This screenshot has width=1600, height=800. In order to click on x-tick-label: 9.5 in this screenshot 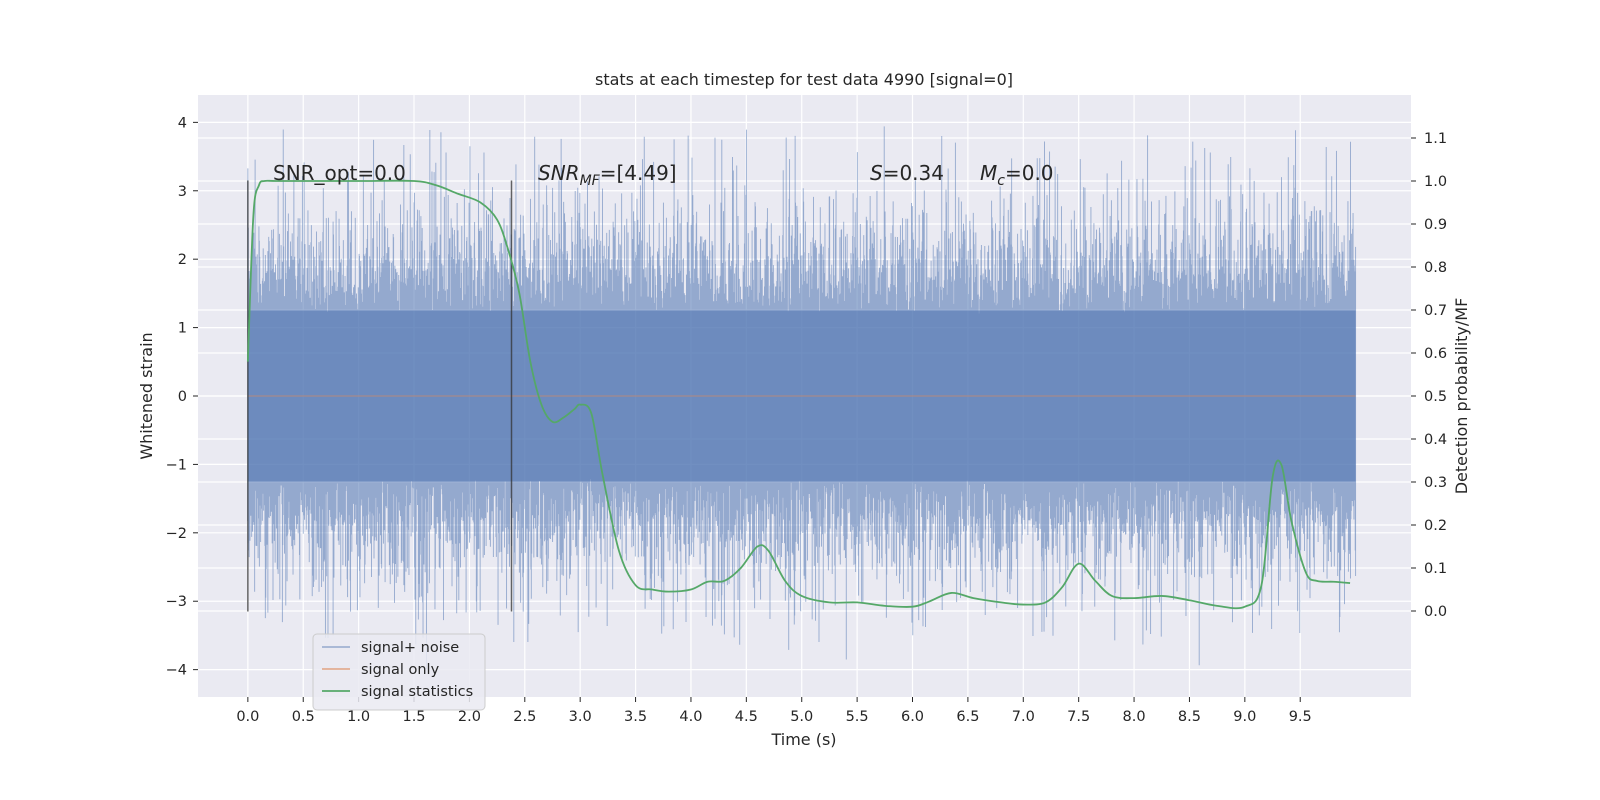, I will do `click(1300, 717)`.